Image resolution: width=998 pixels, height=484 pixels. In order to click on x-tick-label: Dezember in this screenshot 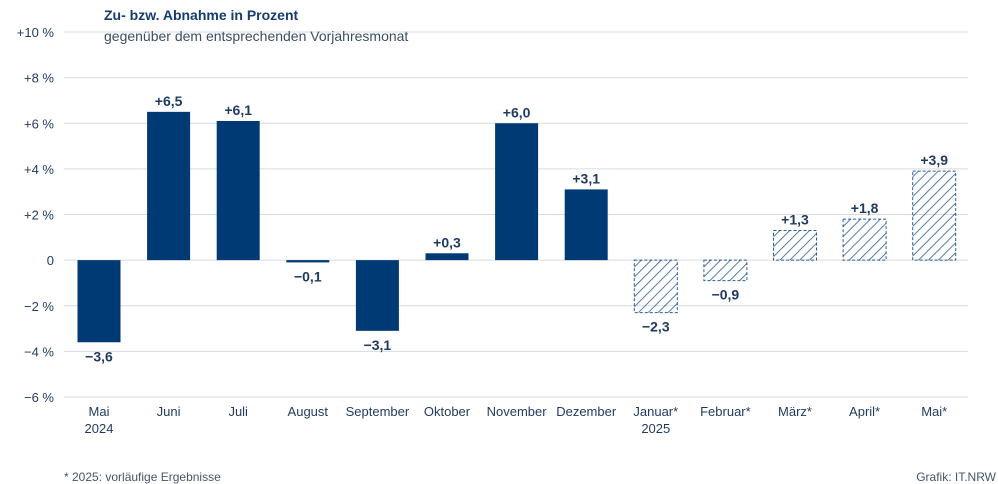, I will do `click(586, 411)`.